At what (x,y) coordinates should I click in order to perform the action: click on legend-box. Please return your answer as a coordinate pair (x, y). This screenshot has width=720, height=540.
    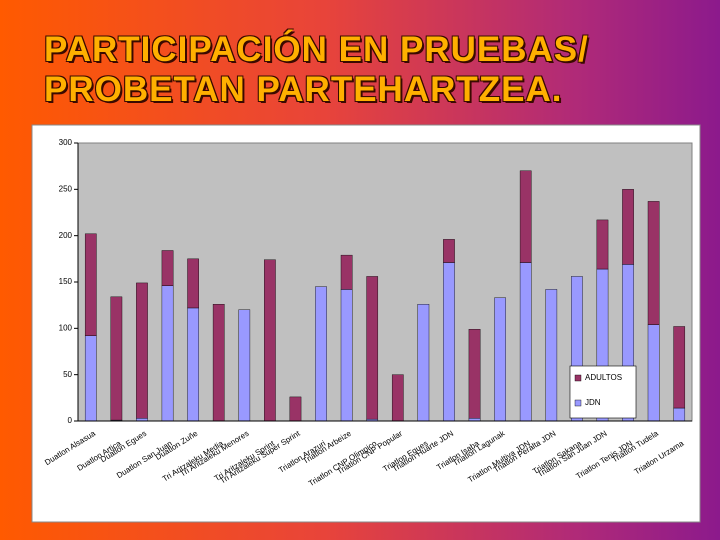
    Looking at the image, I should click on (603, 392).